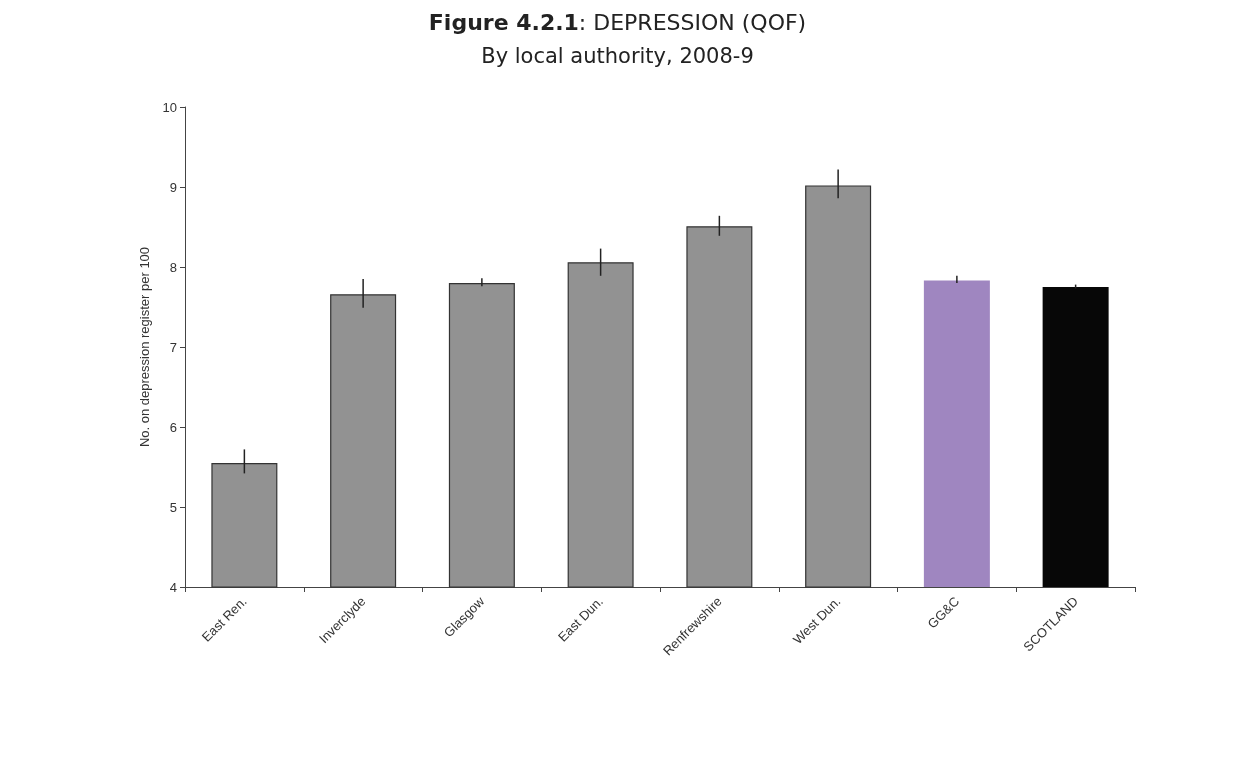 The width and height of the screenshot is (1235, 759). Describe the element at coordinates (173, 507) in the screenshot. I see `y-tick-label: 5` at that location.